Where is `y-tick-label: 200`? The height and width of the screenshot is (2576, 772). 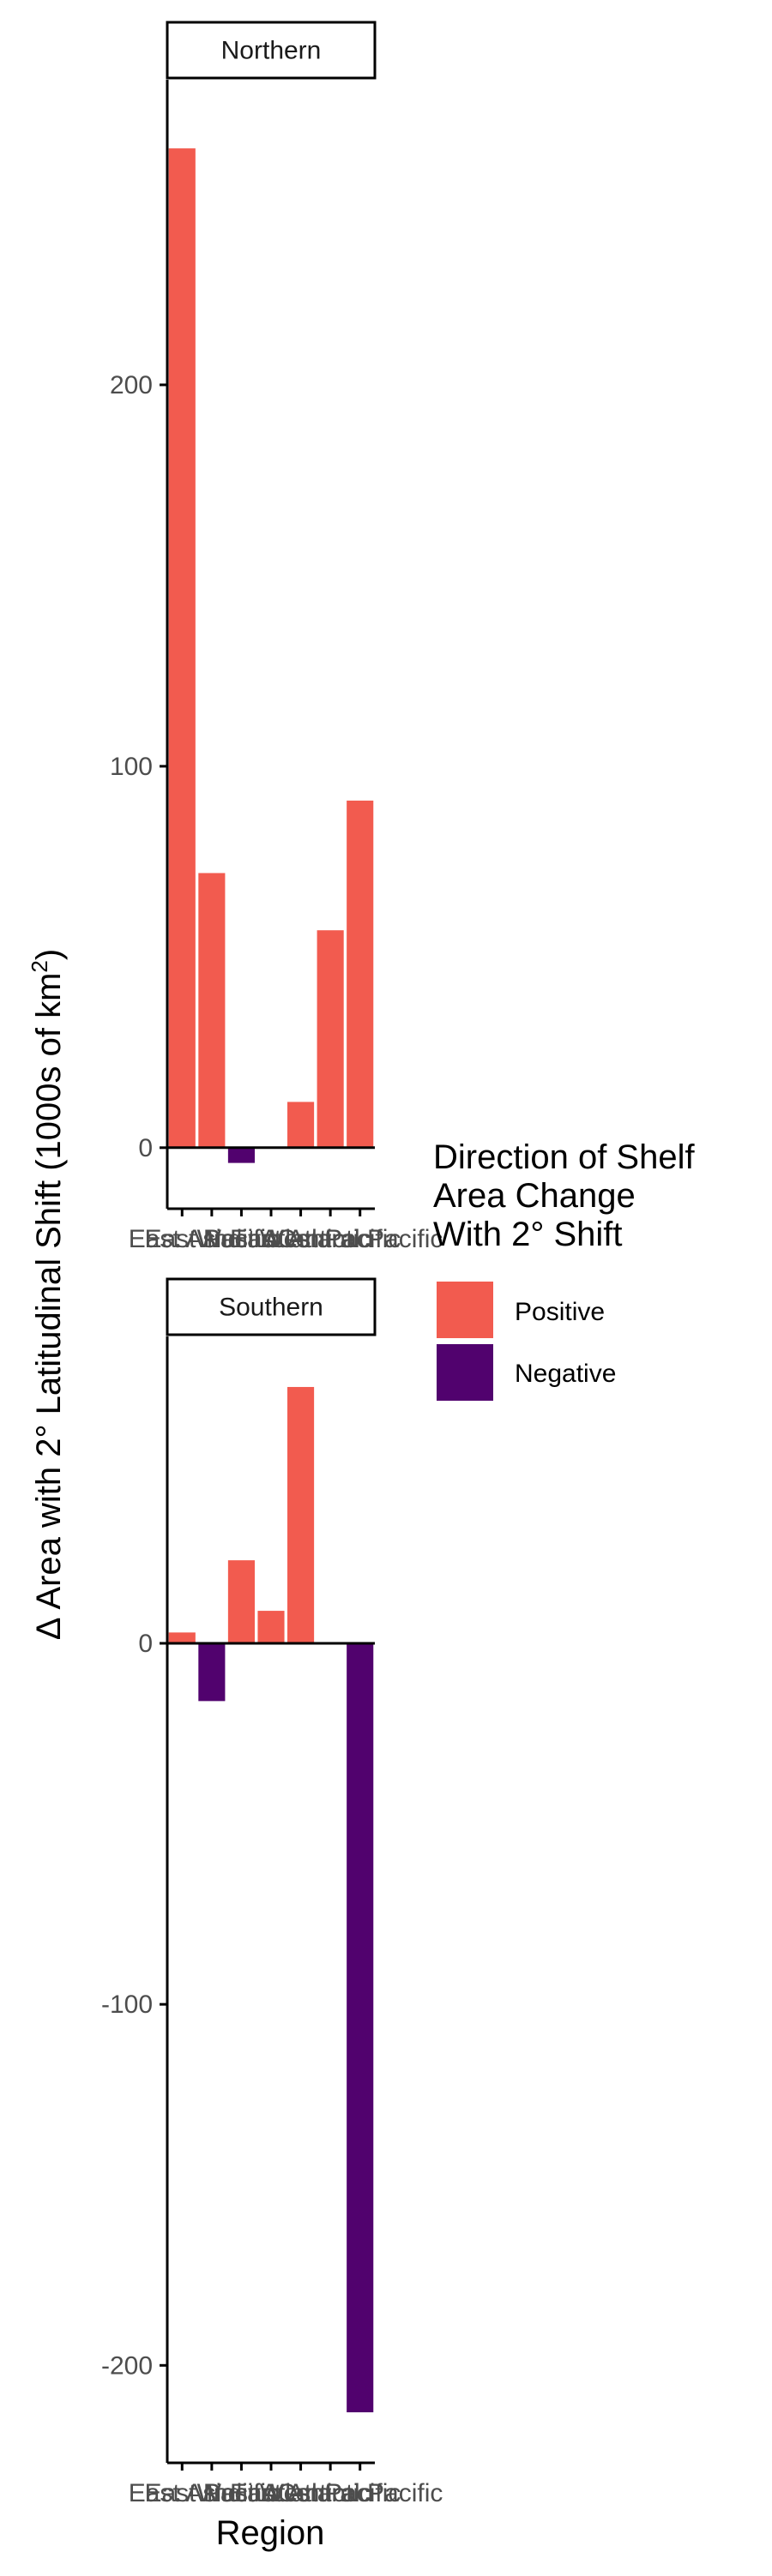
y-tick-label: 200 is located at coordinates (131, 385).